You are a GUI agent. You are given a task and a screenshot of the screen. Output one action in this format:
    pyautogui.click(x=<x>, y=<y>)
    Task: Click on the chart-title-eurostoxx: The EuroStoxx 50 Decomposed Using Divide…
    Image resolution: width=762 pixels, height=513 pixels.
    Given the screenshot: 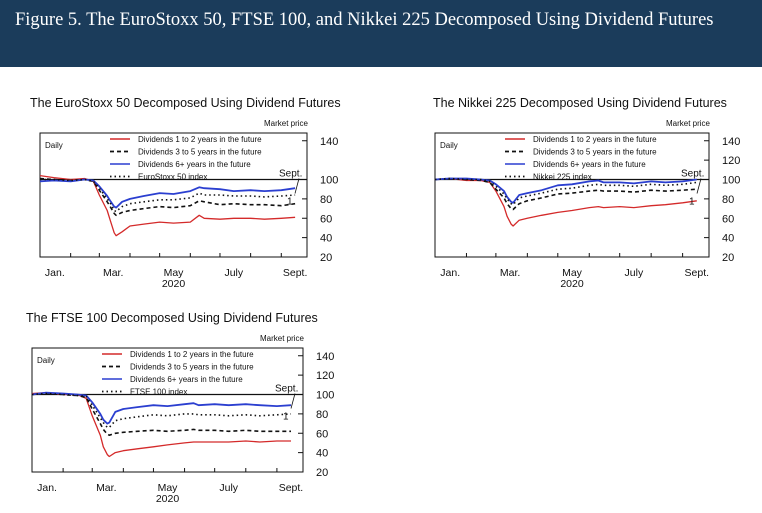 What is the action you would take?
    pyautogui.click(x=185, y=103)
    